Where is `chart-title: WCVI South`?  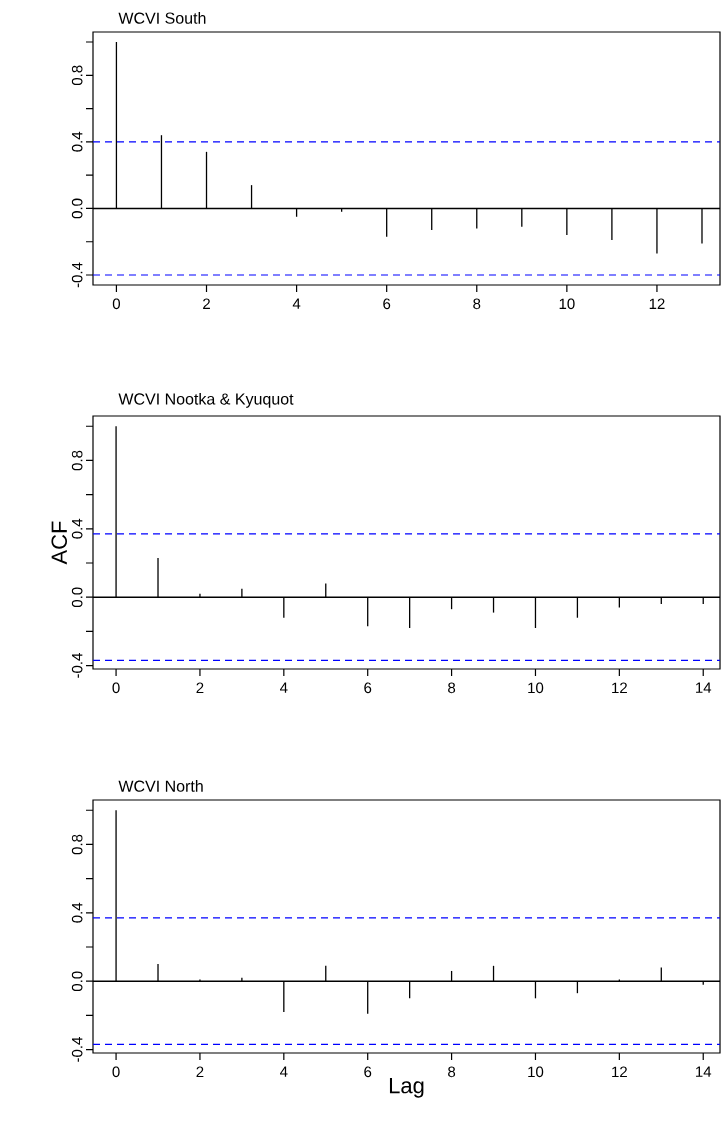
chart-title: WCVI South is located at coordinates (162, 18).